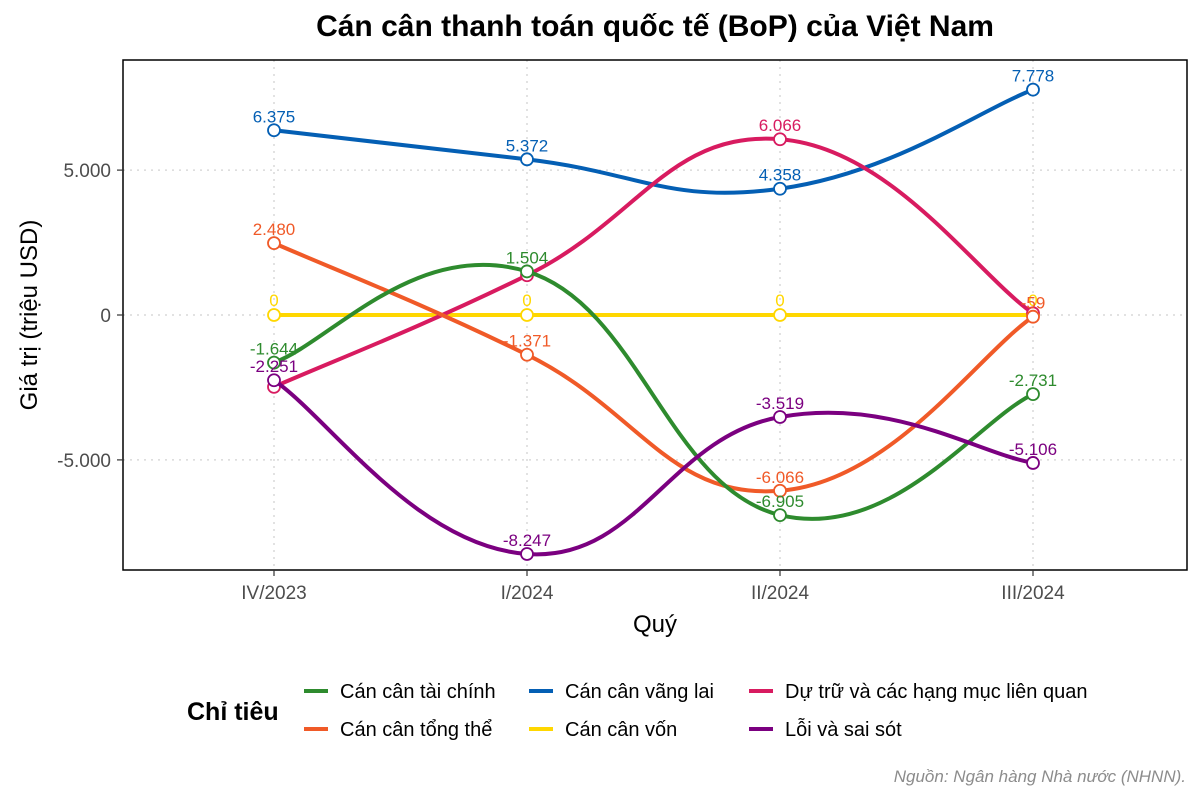  What do you see at coordinates (1033, 449) in the screenshot?
I see `data-label-loi-va-sai-sot: -5.106` at bounding box center [1033, 449].